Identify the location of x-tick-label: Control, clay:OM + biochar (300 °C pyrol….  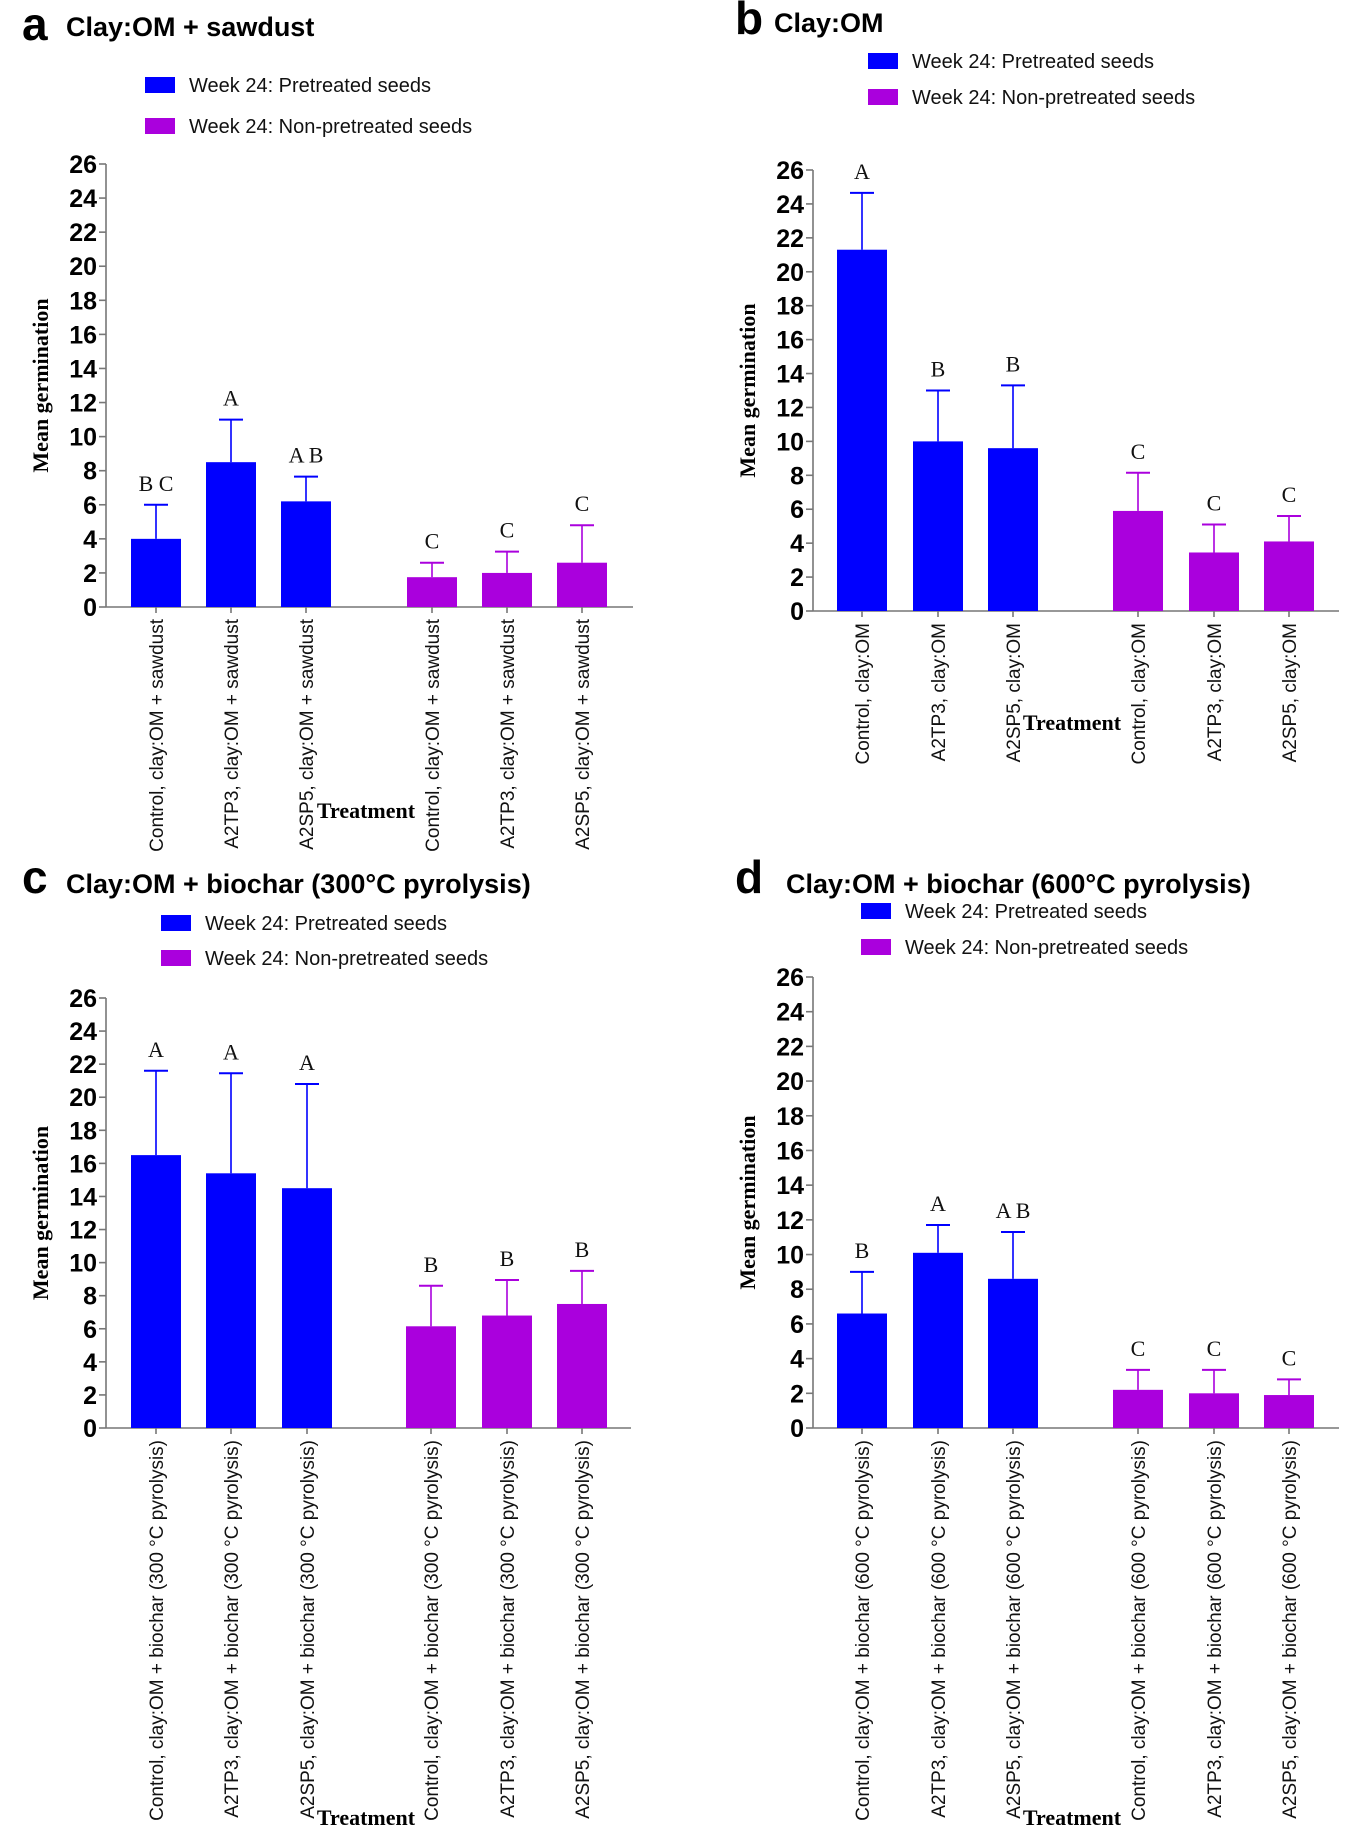
(157, 1630).